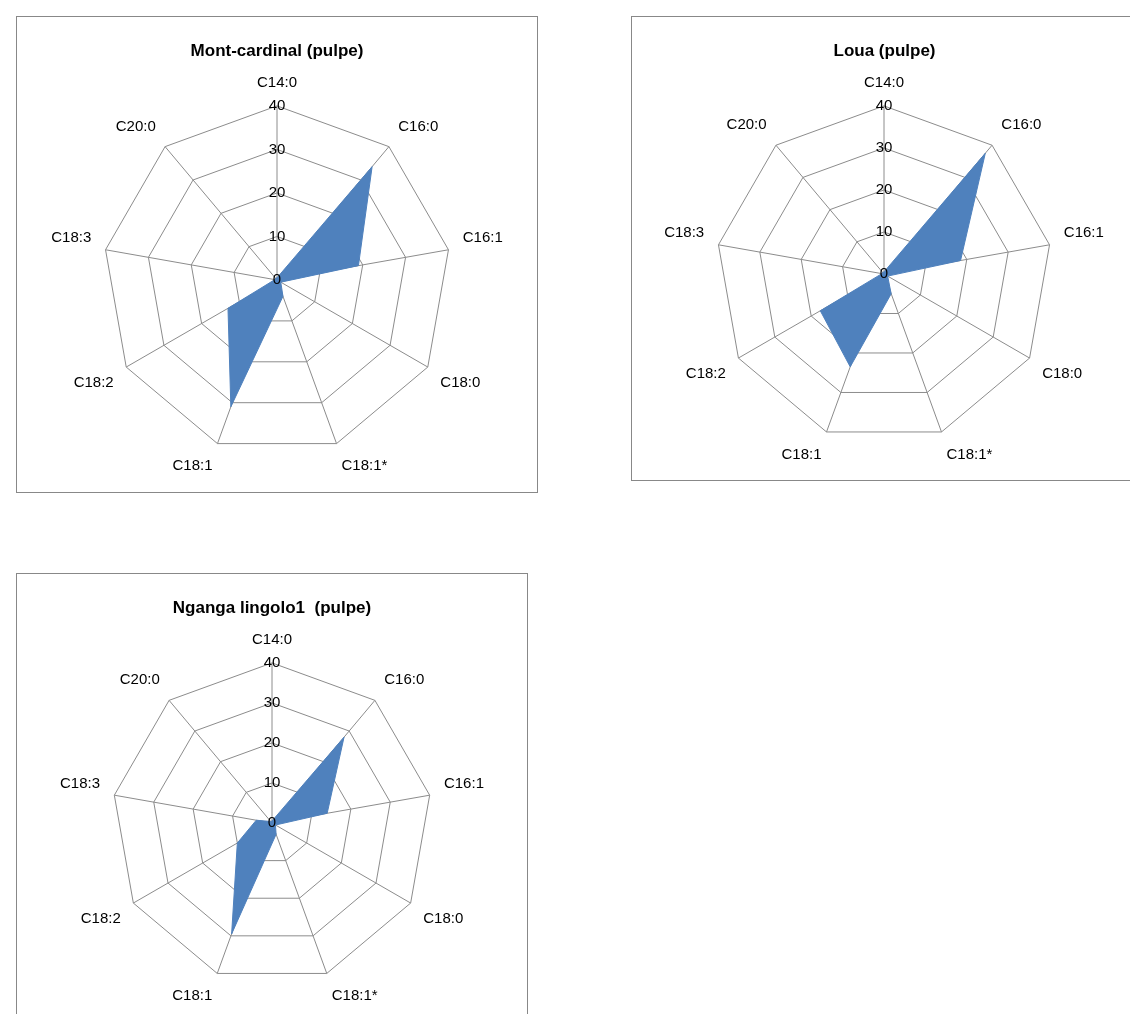 The width and height of the screenshot is (1130, 1014). I want to click on chart-title: Mont-cardinal (pulpe), so click(277, 50).